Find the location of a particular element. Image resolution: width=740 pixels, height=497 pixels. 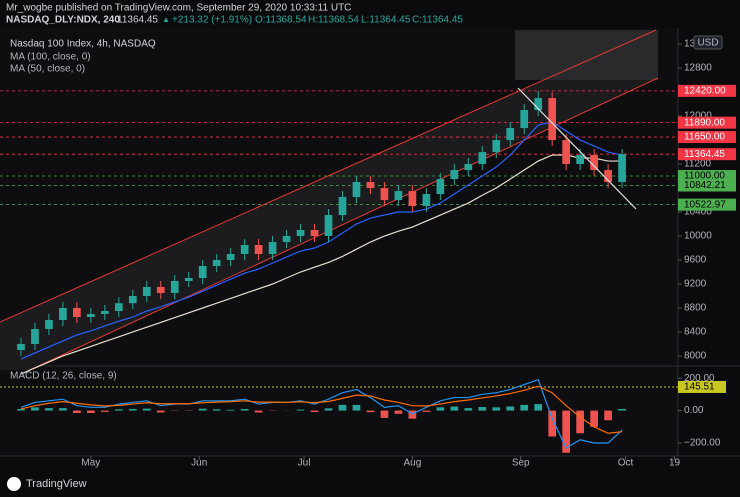

x-tick-label: Jun is located at coordinates (199, 463).